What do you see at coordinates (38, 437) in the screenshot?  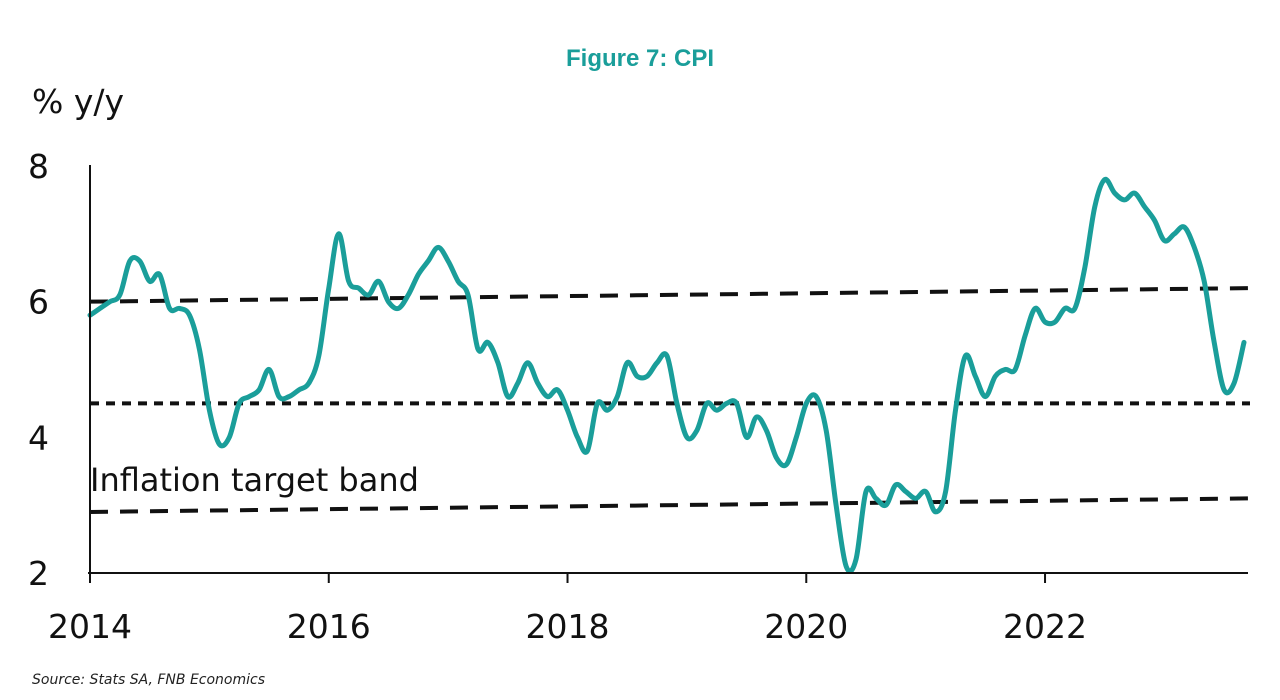 I see `y-tick-label: 4` at bounding box center [38, 437].